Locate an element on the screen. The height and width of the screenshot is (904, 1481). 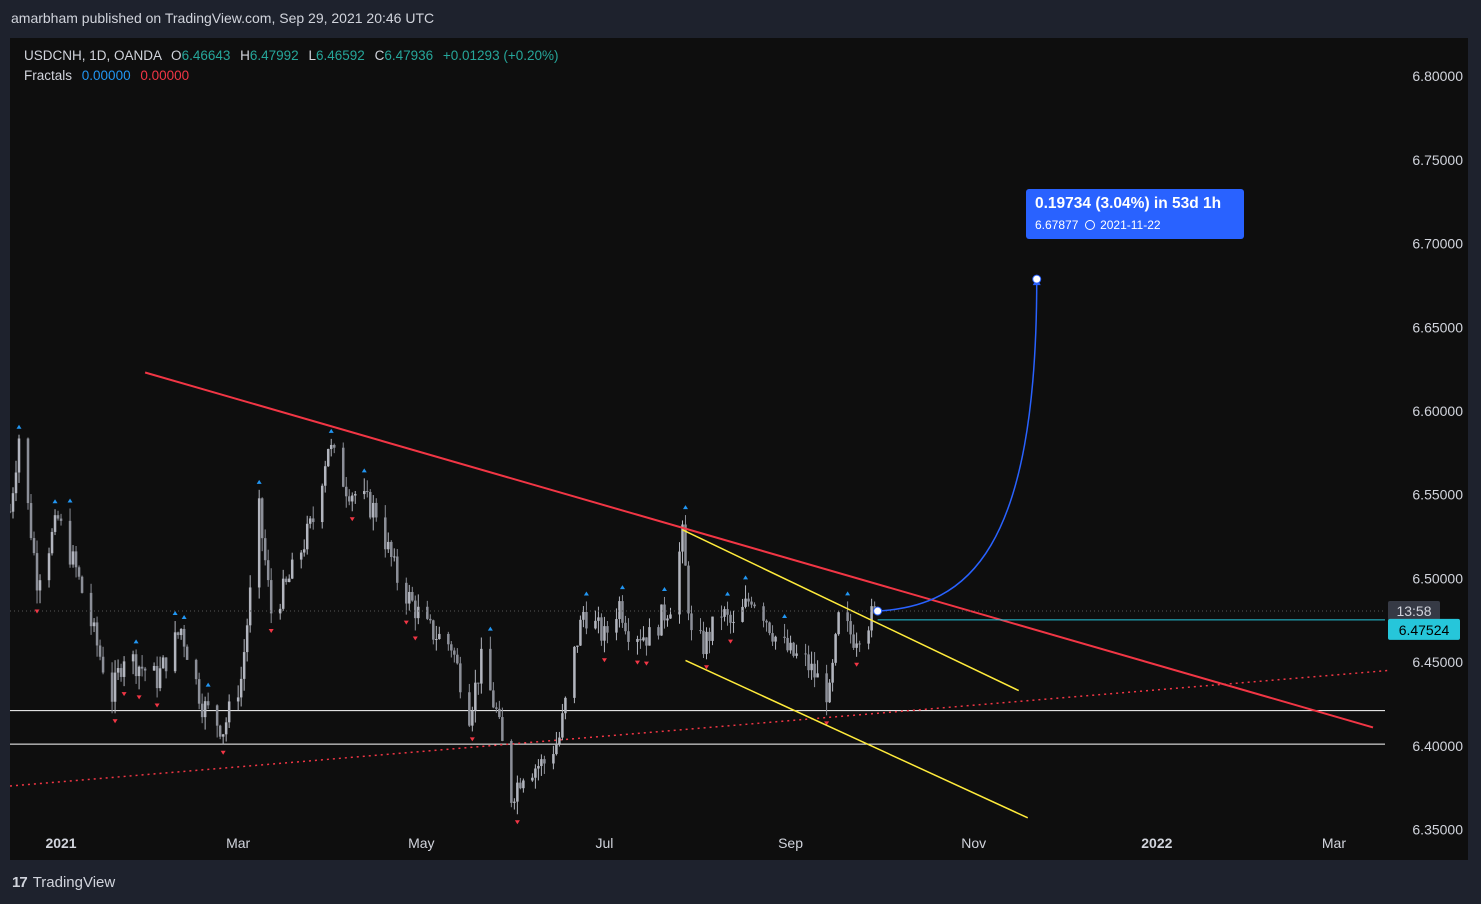
x-tick-label: Nov is located at coordinates (973, 843).